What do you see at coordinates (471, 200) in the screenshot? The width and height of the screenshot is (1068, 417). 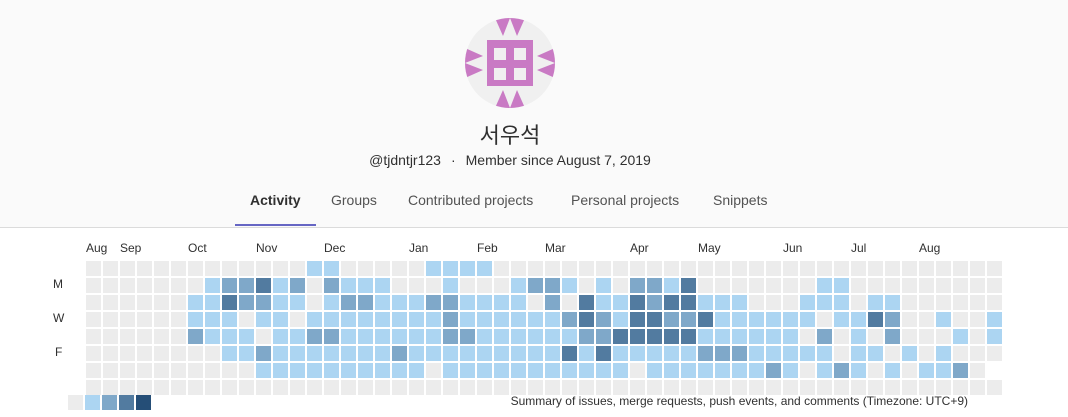 I see `tab-contributed-projects: Contributed projects` at bounding box center [471, 200].